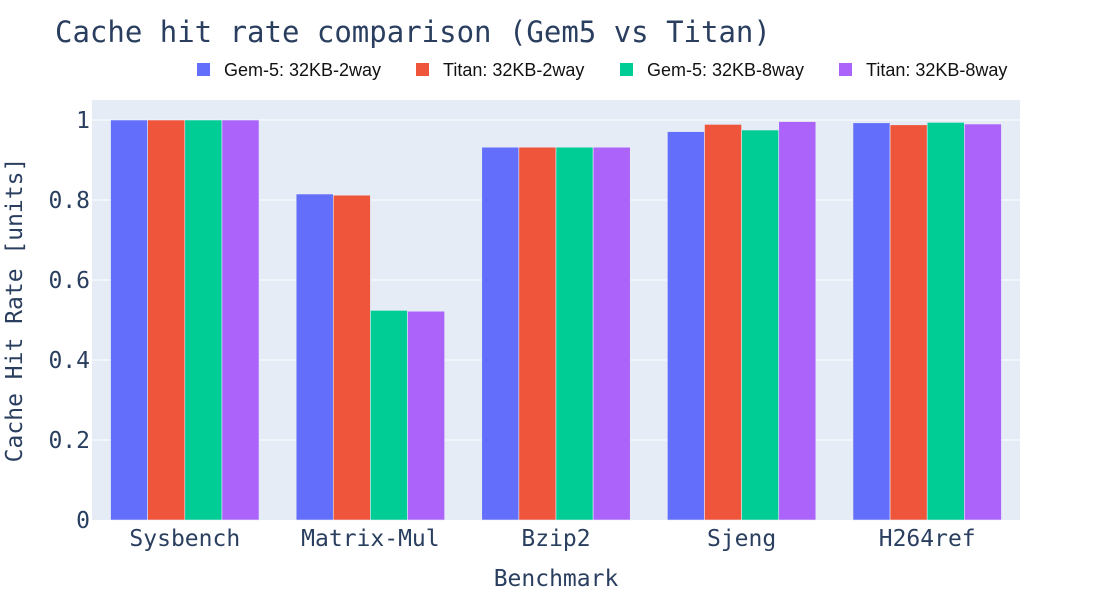  I want to click on legend-item: Gem-5: 32KB-8way, so click(712, 70).